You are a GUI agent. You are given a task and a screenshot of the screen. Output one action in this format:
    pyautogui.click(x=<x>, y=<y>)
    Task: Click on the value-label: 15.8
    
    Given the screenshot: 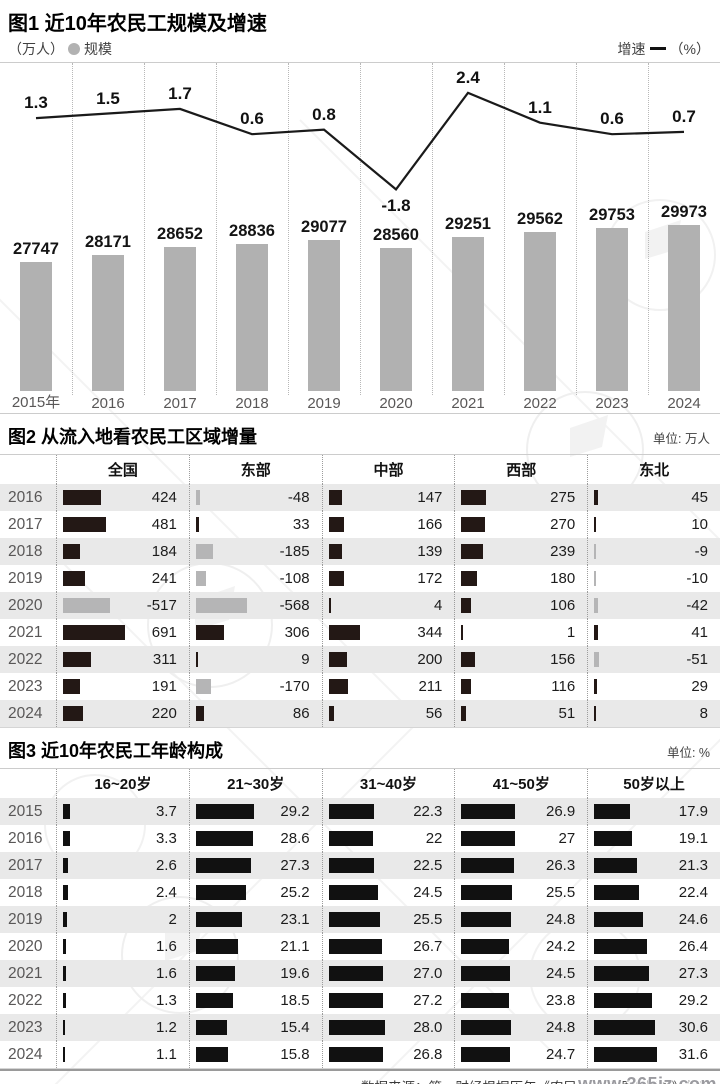 What is the action you would take?
    pyautogui.click(x=295, y=1054)
    